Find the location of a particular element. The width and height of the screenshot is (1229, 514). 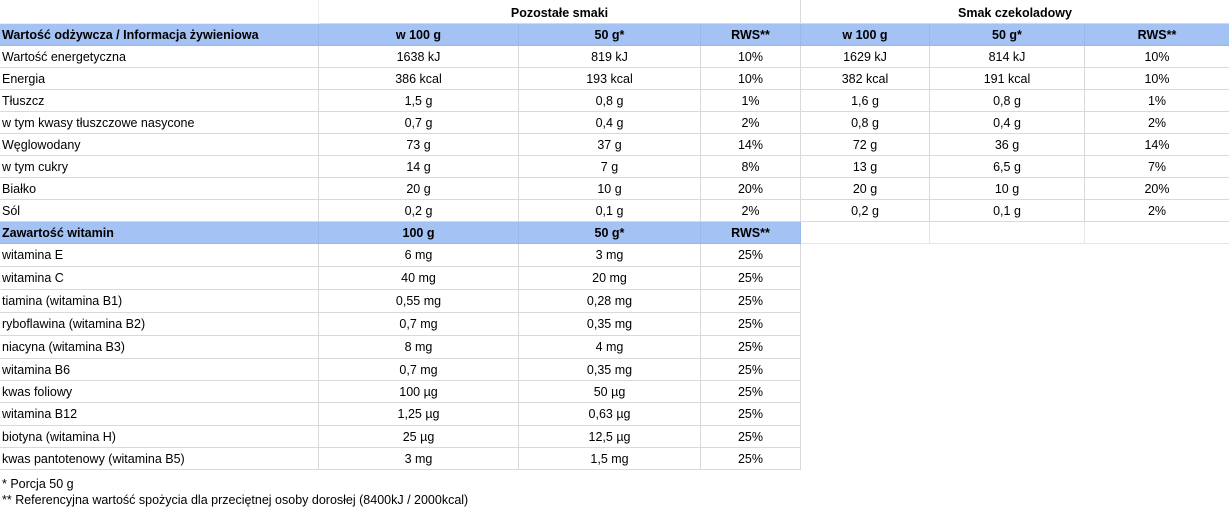

header-cell: 100 g is located at coordinates (419, 233).